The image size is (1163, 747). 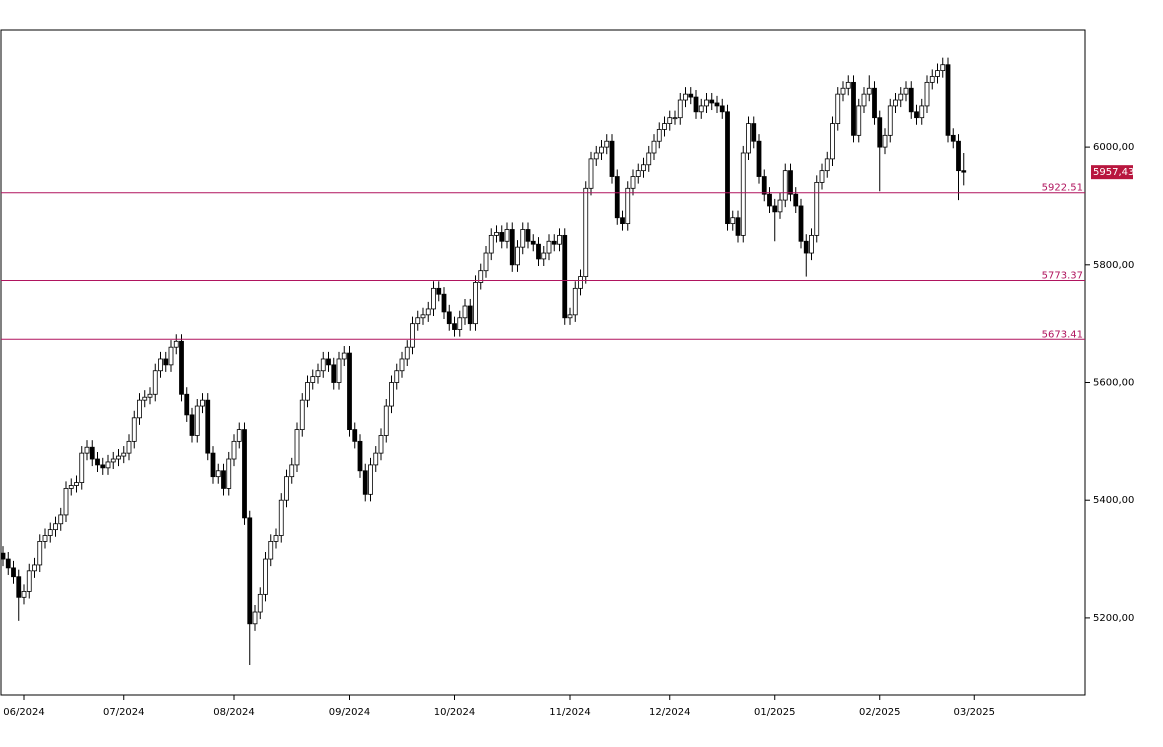 I want to click on x-tick-label: 08/2024, so click(x=234, y=712).